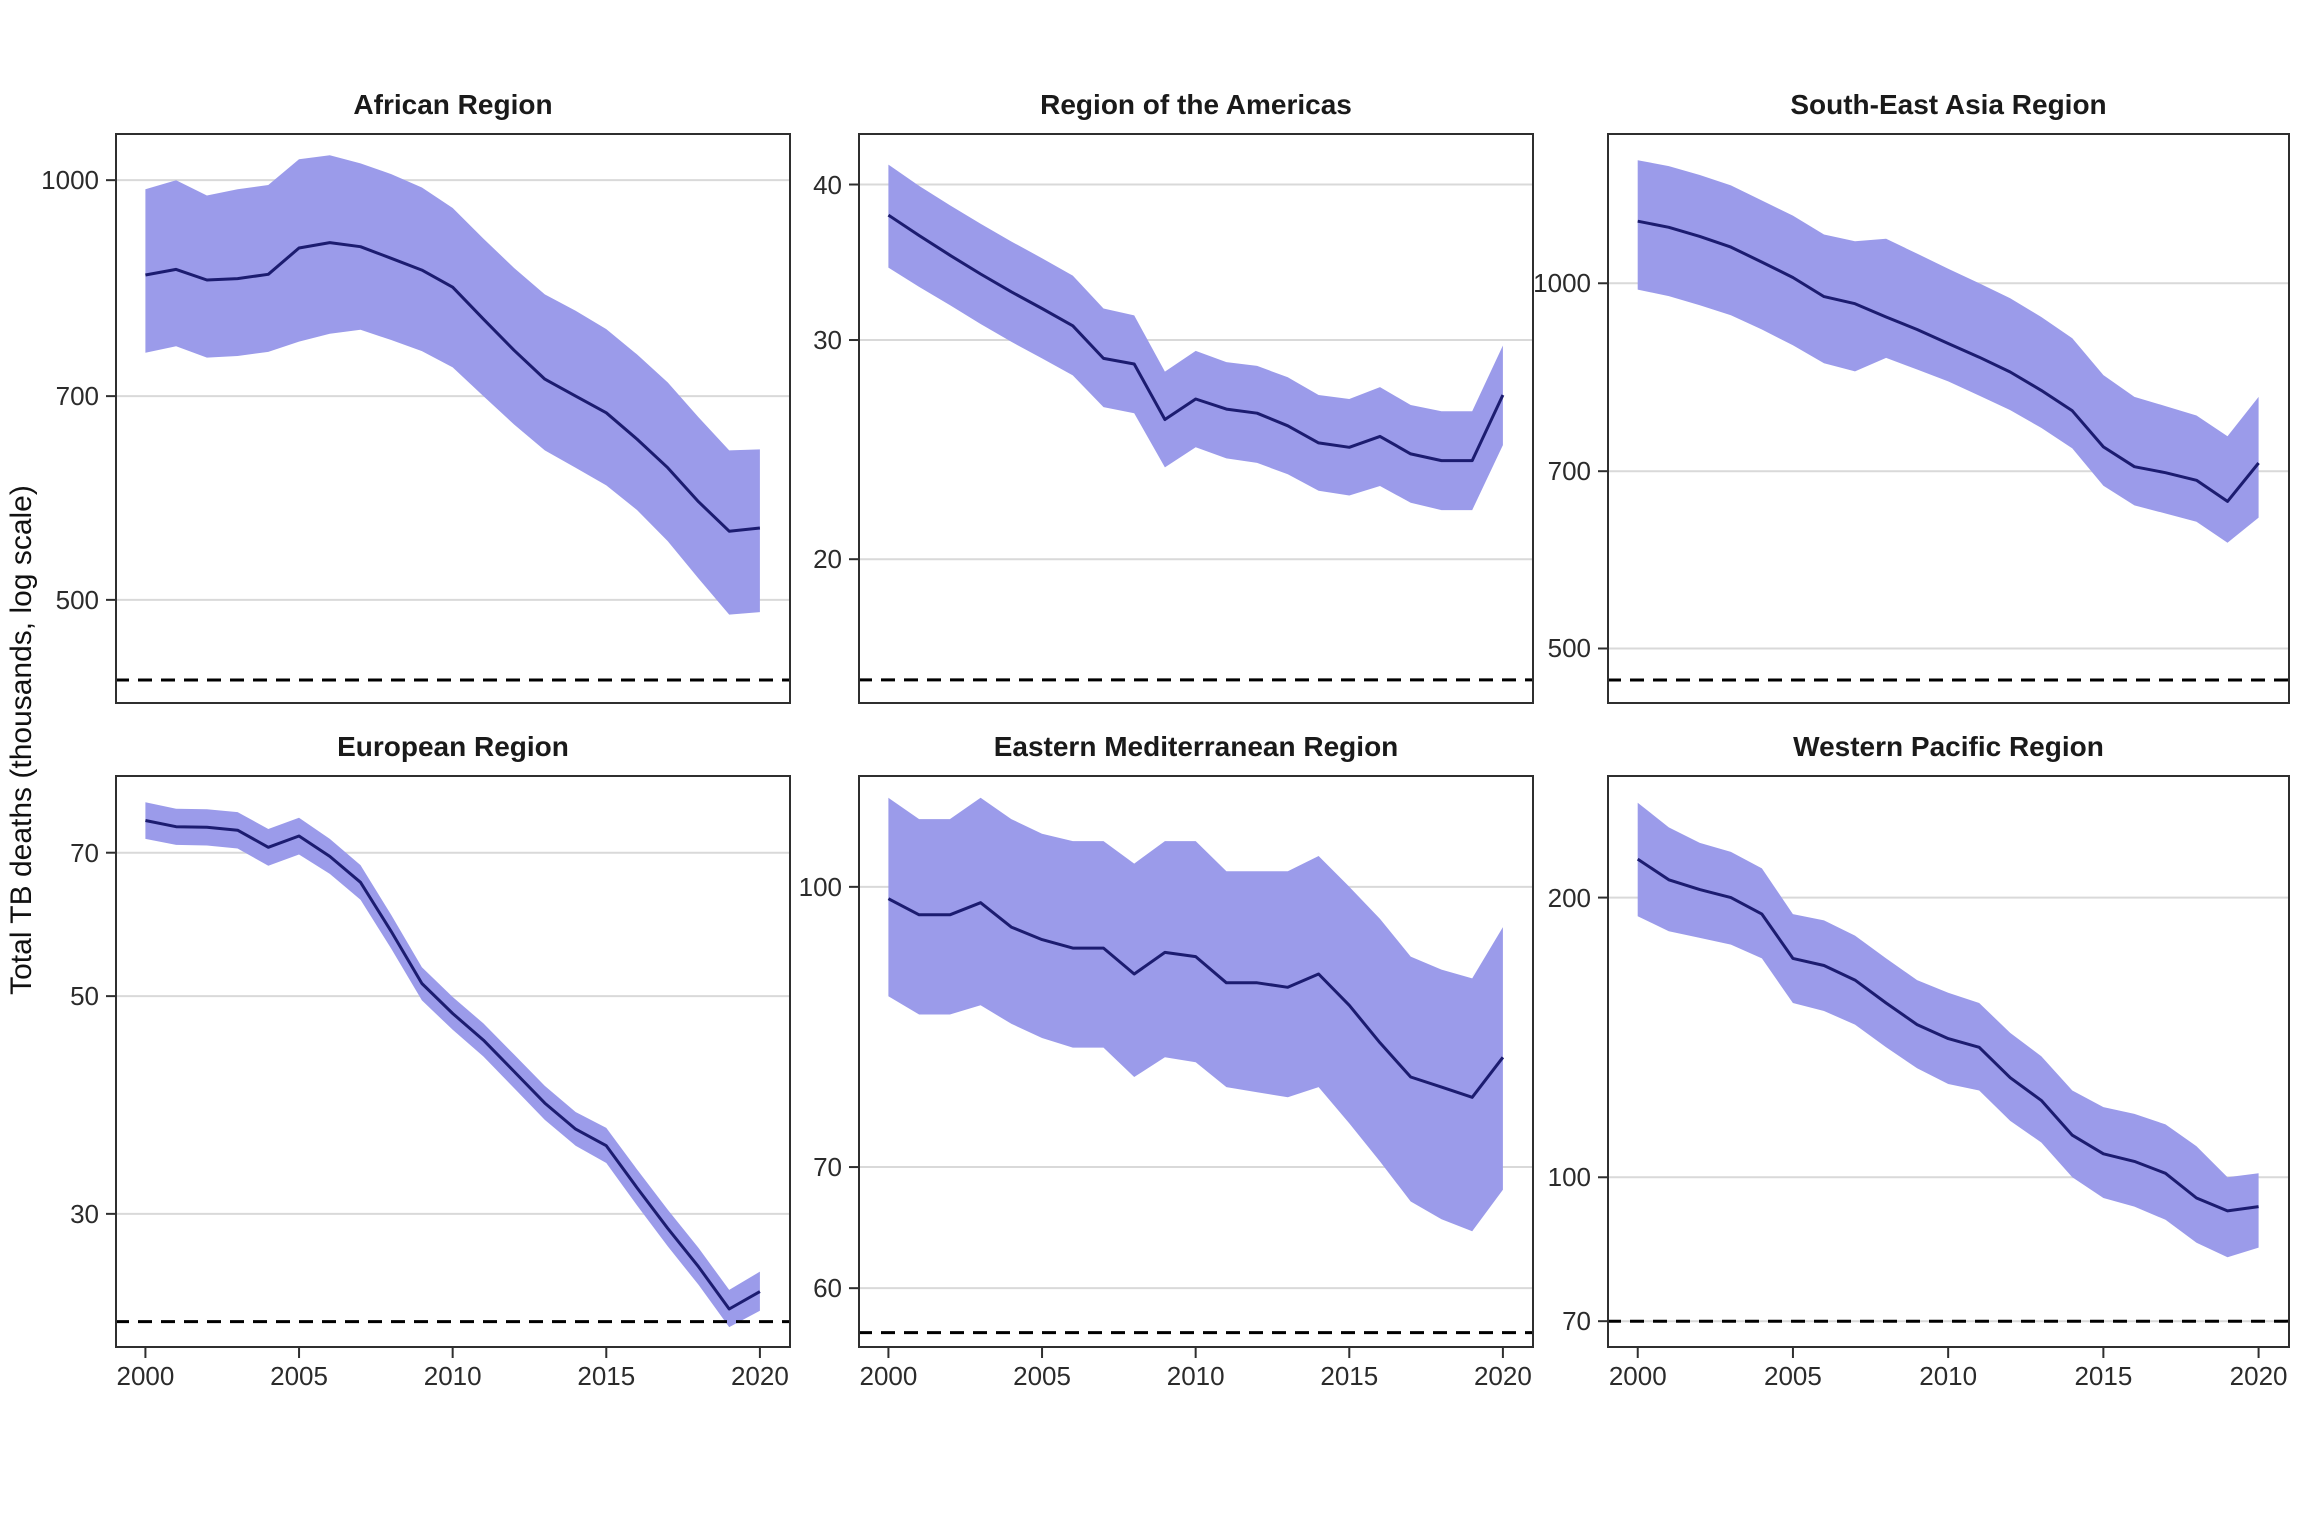 This screenshot has height=1536, width=2304. Describe the element at coordinates (827, 184) in the screenshot. I see `y-tick-label: 40` at that location.